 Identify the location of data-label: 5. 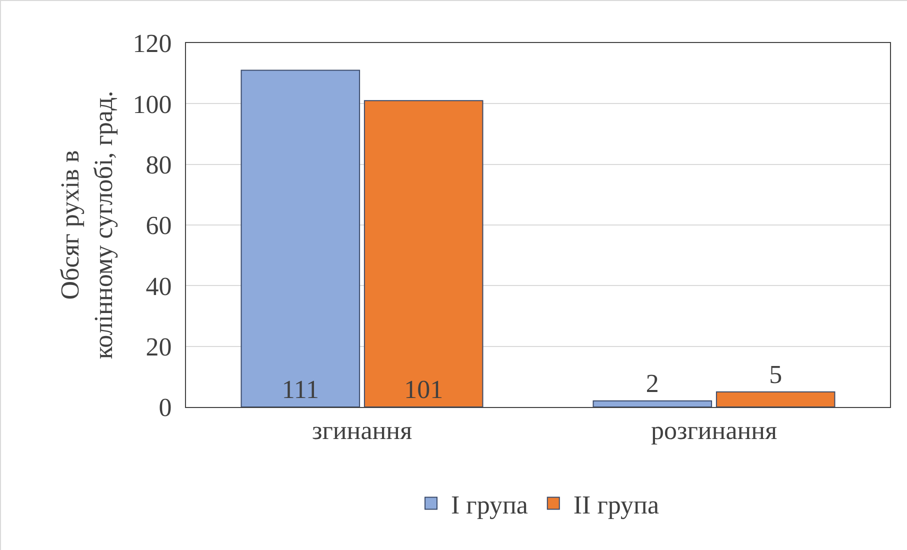
(775, 374).